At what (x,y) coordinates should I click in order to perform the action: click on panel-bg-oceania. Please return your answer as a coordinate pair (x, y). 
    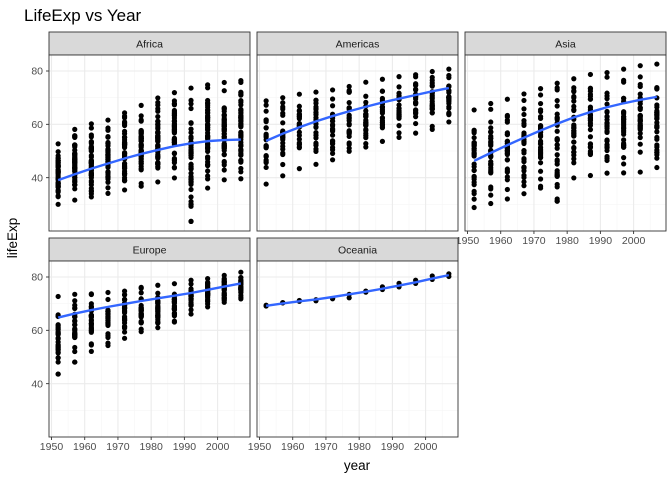
    Looking at the image, I should click on (357, 349).